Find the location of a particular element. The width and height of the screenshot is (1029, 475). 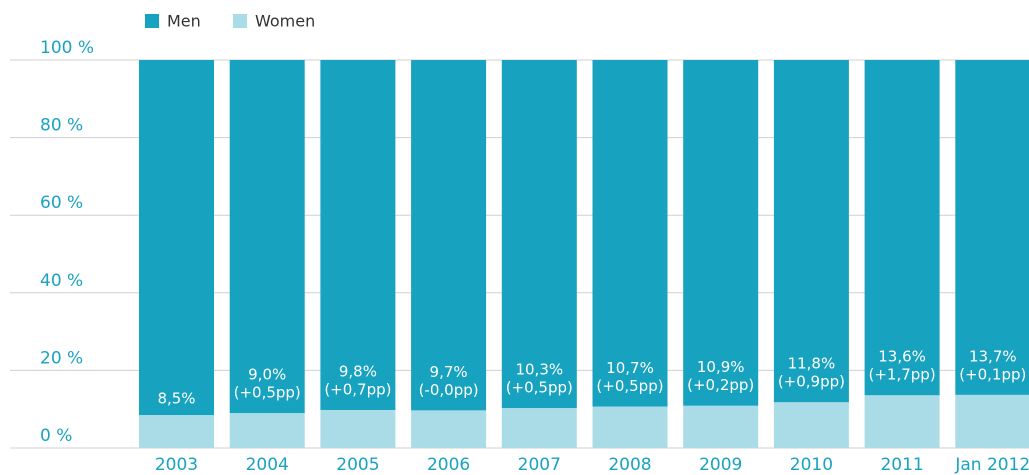

y-tick-label: 0 % is located at coordinates (56, 436).